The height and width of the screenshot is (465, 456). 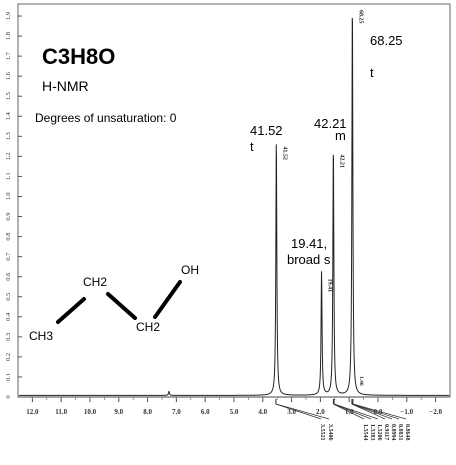 I want to click on x-tick-label: 10.0, so click(x=90, y=412).